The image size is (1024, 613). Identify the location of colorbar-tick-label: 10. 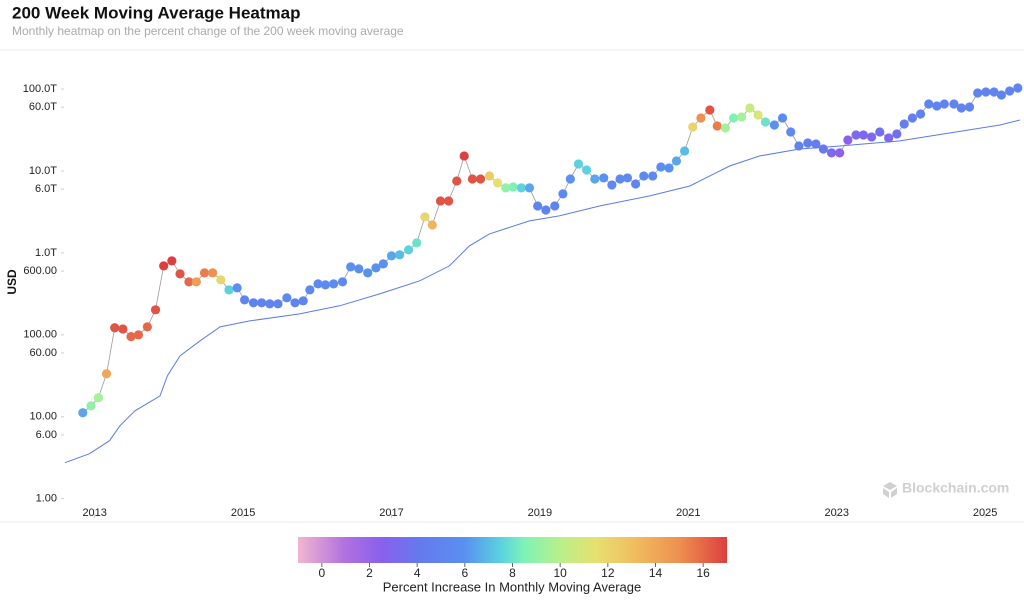
(560, 573).